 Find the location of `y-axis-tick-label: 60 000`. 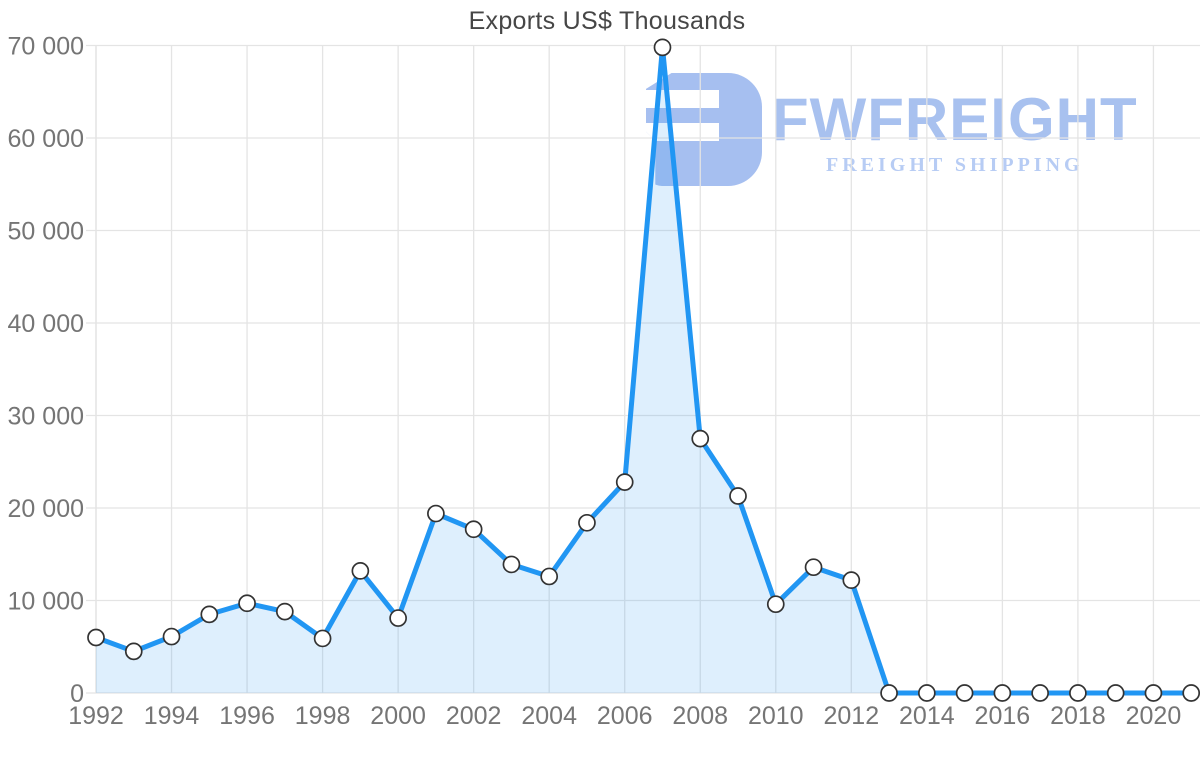

y-axis-tick-label: 60 000 is located at coordinates (46, 139).